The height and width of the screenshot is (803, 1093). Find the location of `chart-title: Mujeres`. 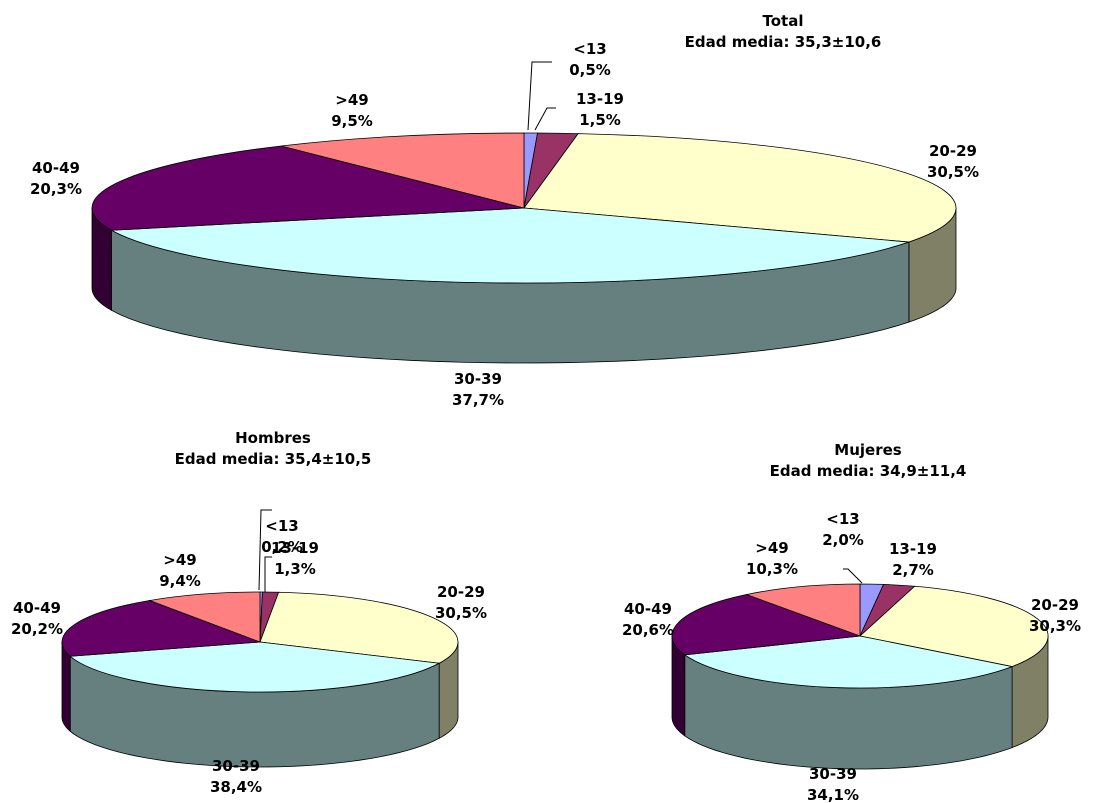

chart-title: Mujeres is located at coordinates (867, 450).